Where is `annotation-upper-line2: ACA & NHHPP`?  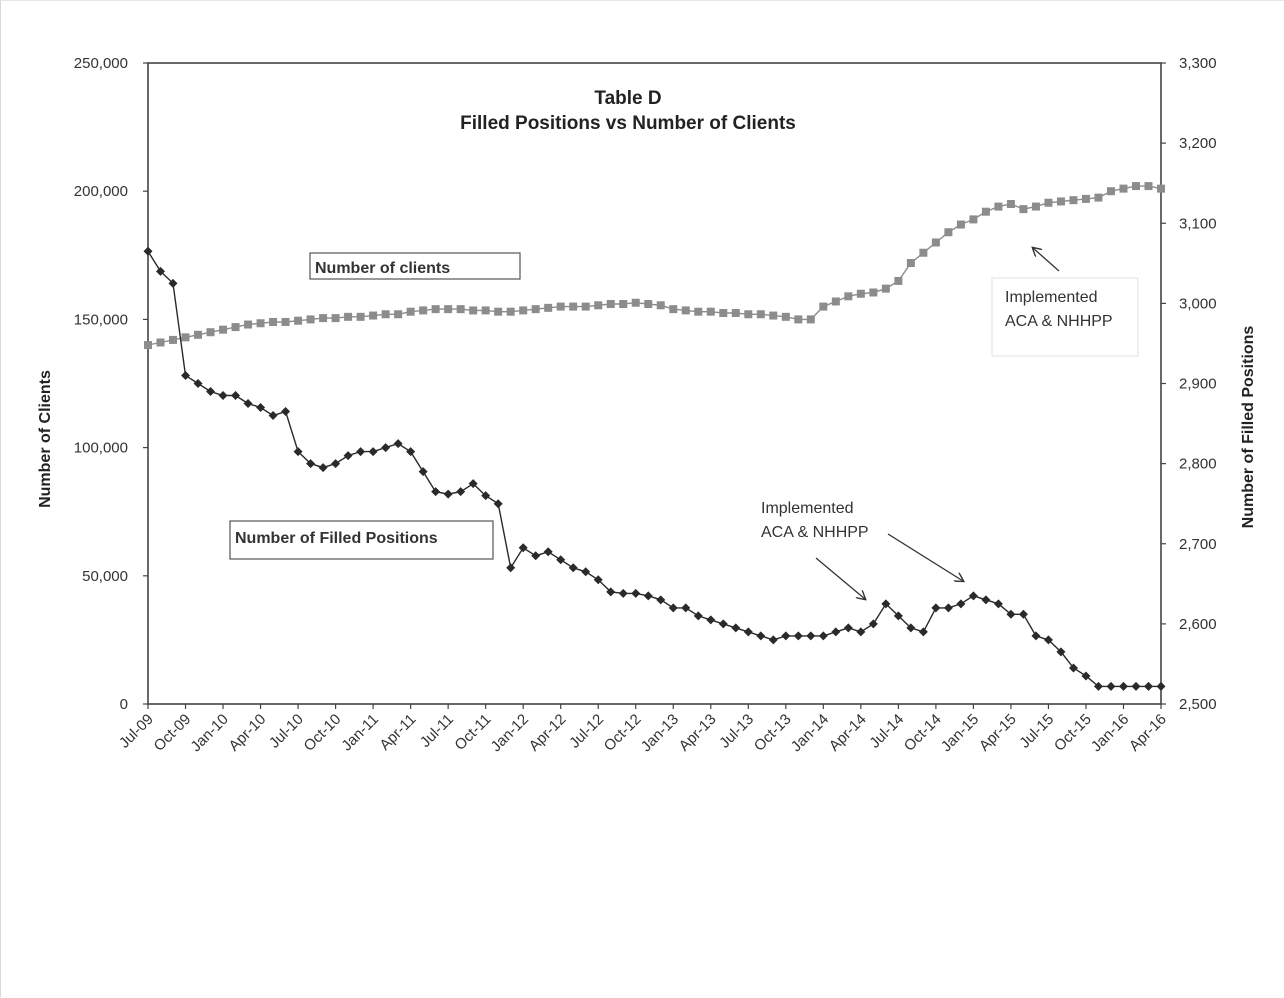 annotation-upper-line2: ACA & NHHPP is located at coordinates (1059, 321).